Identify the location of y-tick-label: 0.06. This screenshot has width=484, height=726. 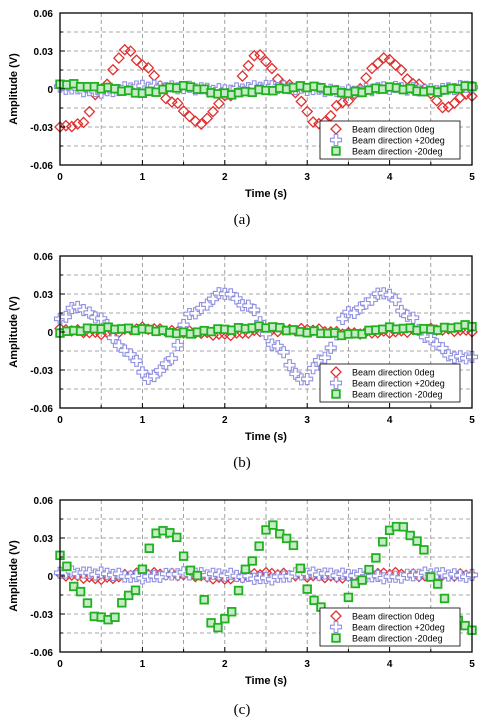
(44, 257).